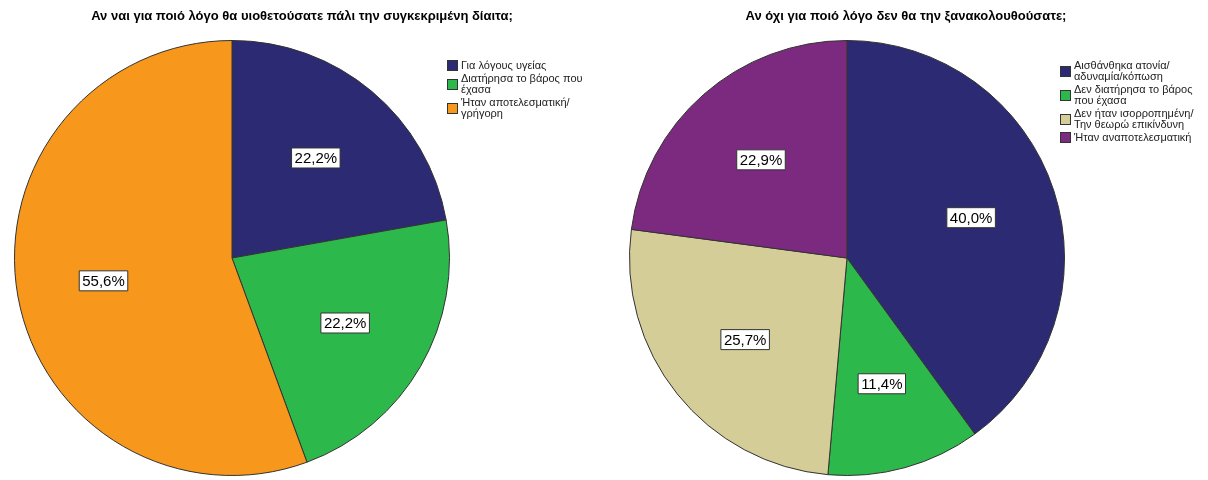 Image resolution: width=1208 pixels, height=480 pixels. I want to click on legend-label: Δεν ήταν ισορροπημένη/Την θεωρώ επικίνδυνη, so click(1134, 118).